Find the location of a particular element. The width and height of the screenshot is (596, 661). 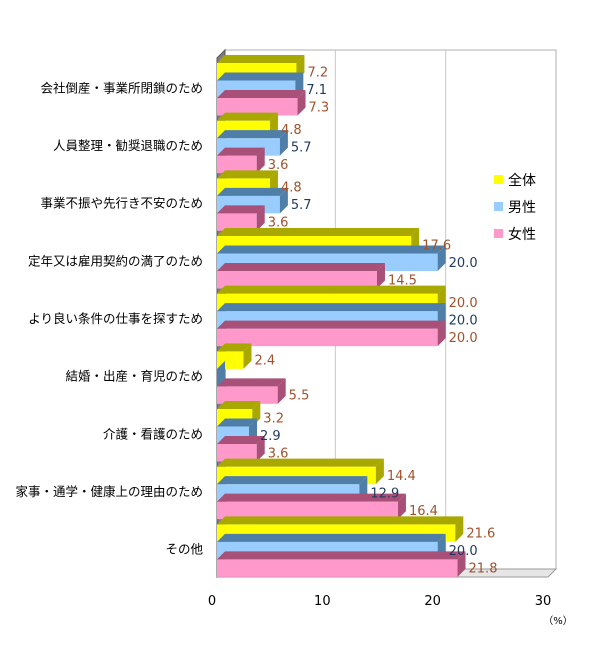

x-tick-label-1: 10 is located at coordinates (322, 601).